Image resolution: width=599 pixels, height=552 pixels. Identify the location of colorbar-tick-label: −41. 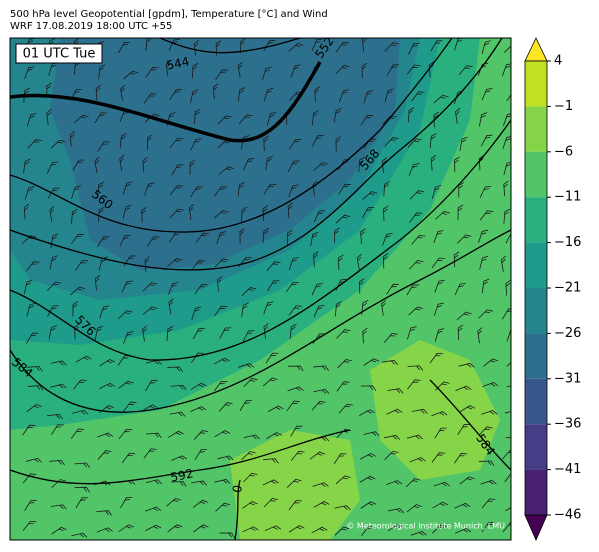
(567, 469).